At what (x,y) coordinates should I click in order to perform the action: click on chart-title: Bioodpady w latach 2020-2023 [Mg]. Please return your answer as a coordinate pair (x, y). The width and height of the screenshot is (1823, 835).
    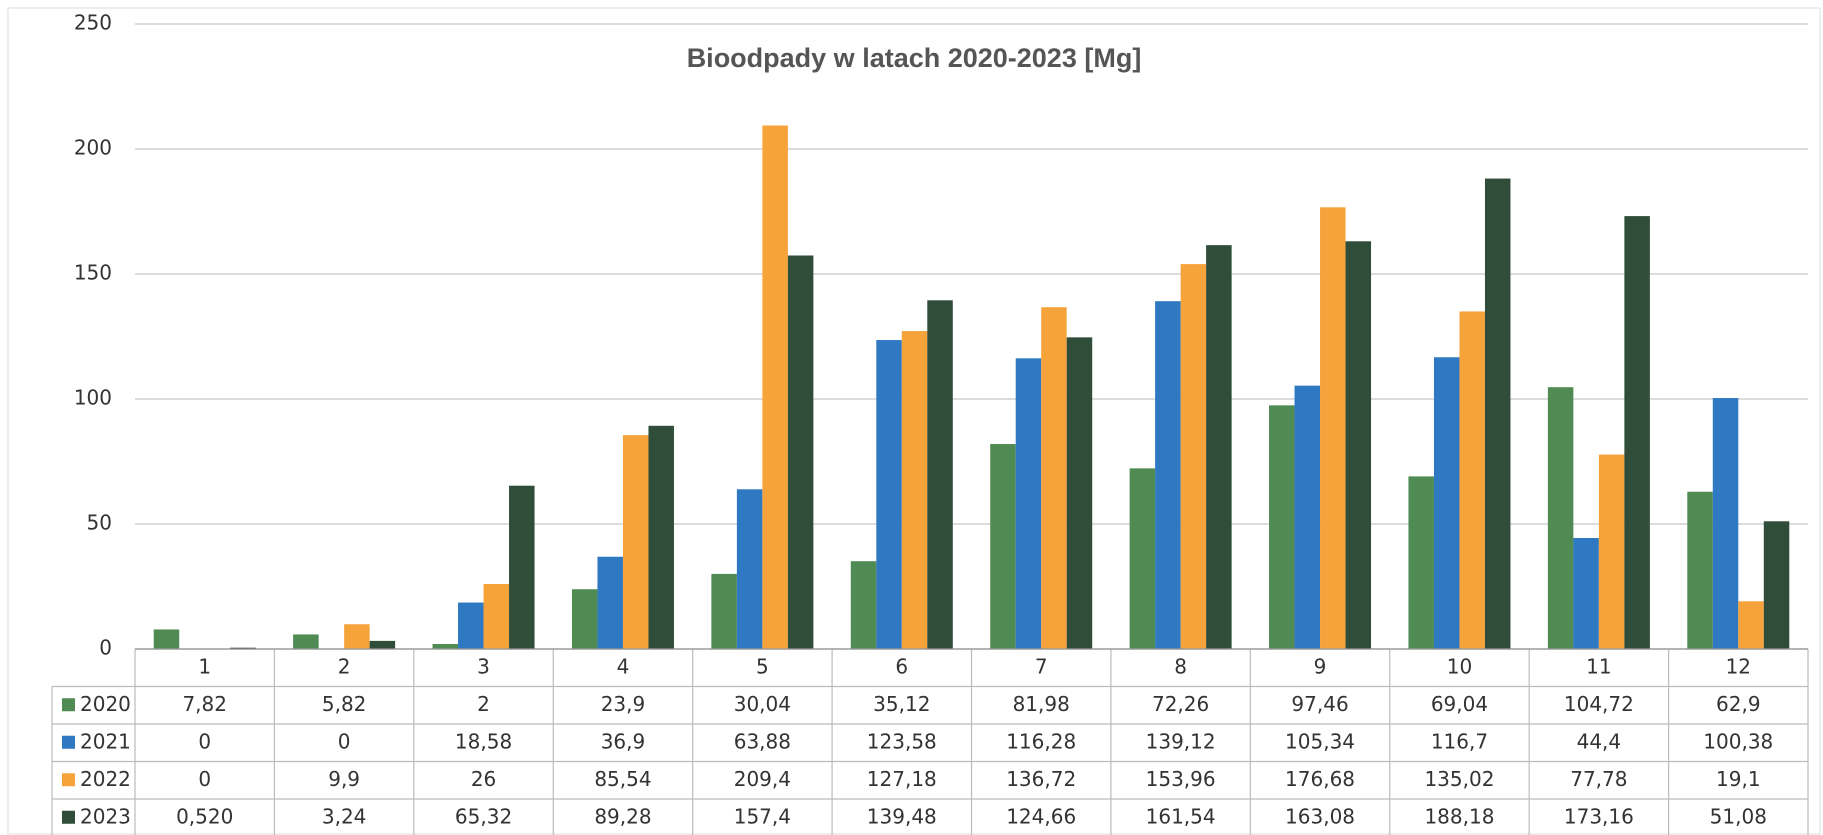
    Looking at the image, I should click on (914, 58).